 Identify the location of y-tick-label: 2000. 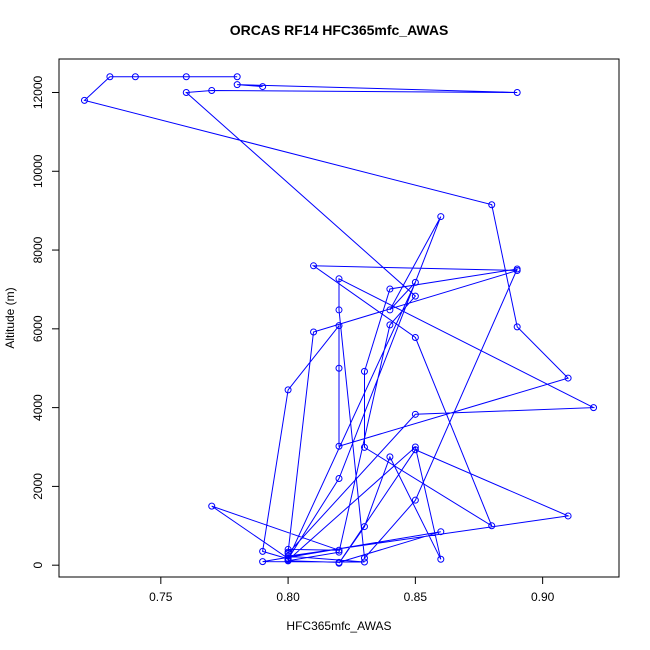
(38, 486).